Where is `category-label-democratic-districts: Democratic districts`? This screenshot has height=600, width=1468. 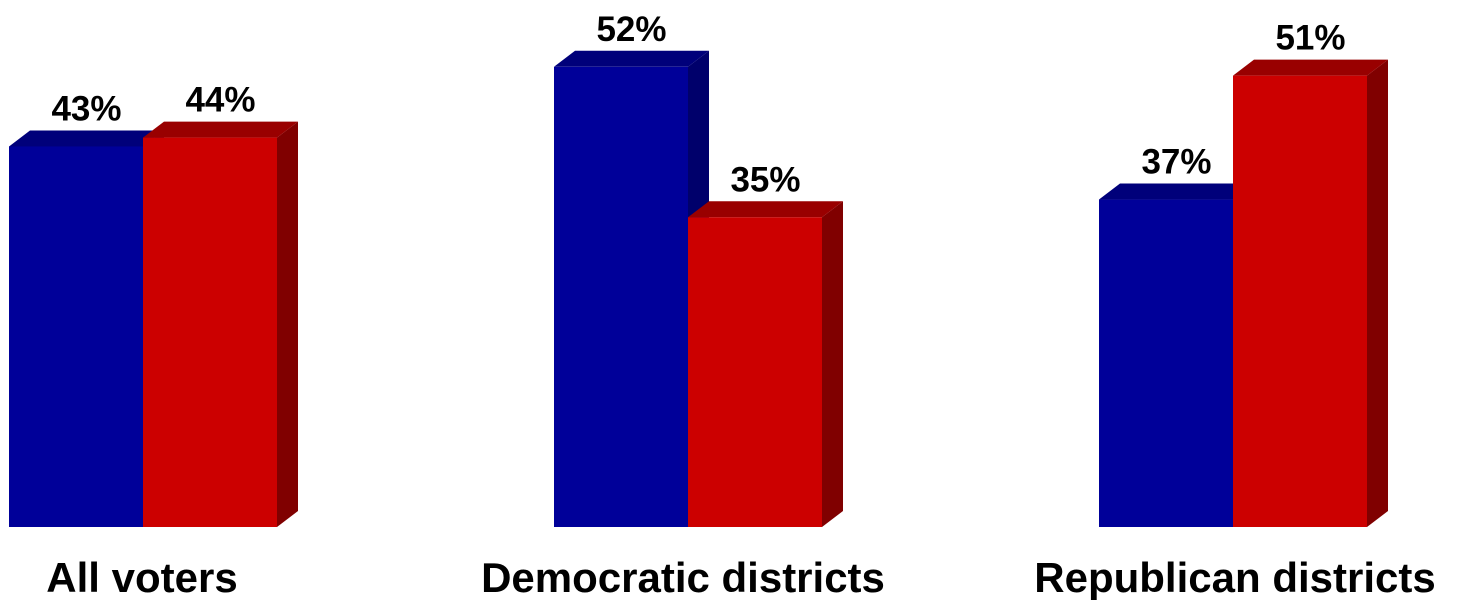
category-label-democratic-districts: Democratic districts is located at coordinates (683, 577).